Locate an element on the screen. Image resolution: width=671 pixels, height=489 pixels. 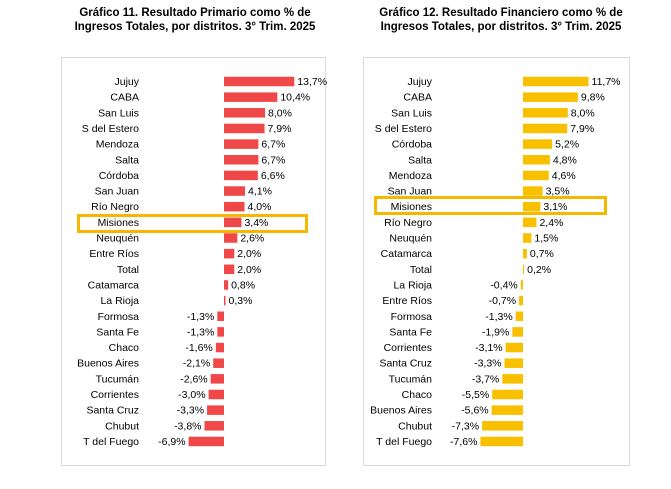
chart-12-category-label: Mendoza is located at coordinates (410, 176).